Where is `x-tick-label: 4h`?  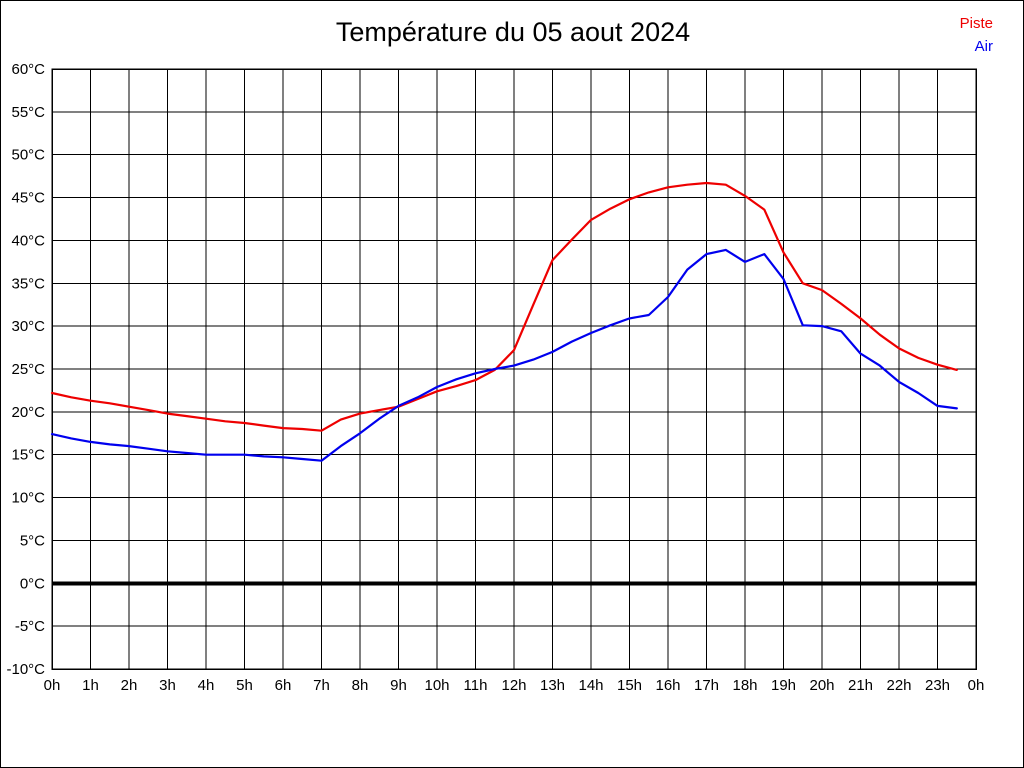
x-tick-label: 4h is located at coordinates (206, 685).